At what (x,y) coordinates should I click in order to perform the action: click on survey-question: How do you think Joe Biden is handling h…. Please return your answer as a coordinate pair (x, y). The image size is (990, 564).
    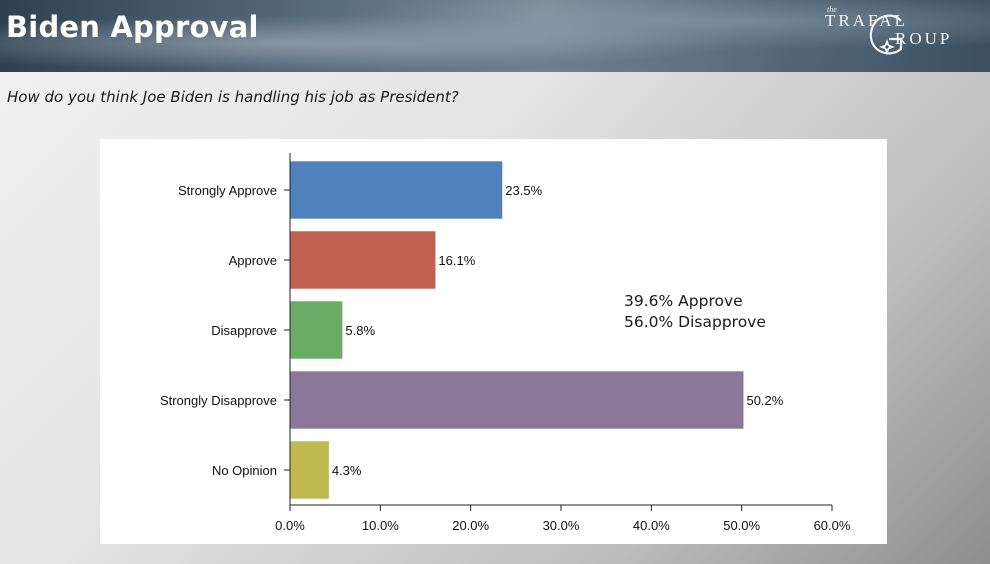
    Looking at the image, I should click on (233, 97).